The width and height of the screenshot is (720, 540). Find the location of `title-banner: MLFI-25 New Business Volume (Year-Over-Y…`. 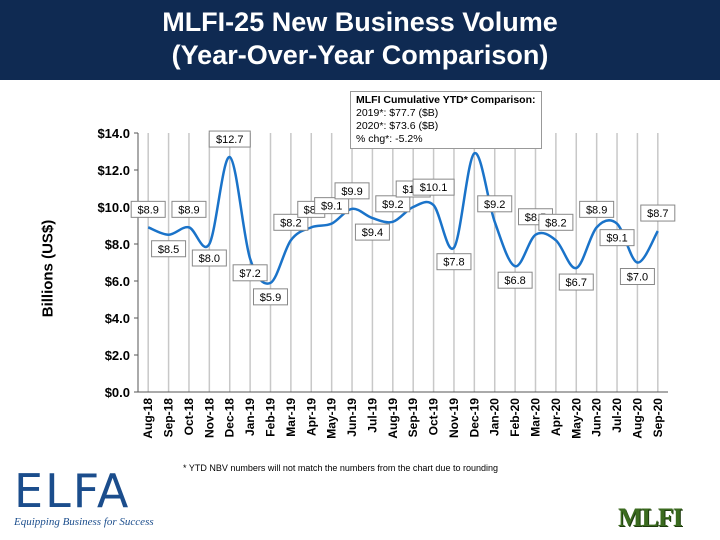

title-banner: MLFI-25 New Business Volume (Year-Over-Y… is located at coordinates (360, 40).